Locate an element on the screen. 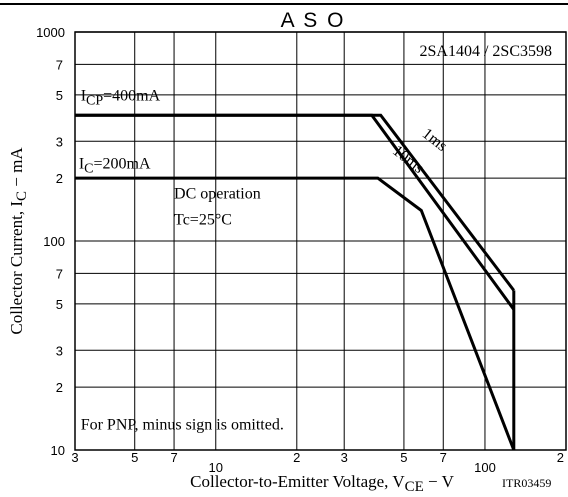 The width and height of the screenshot is (568, 497). annotation-10ms: 10ms is located at coordinates (408, 159).